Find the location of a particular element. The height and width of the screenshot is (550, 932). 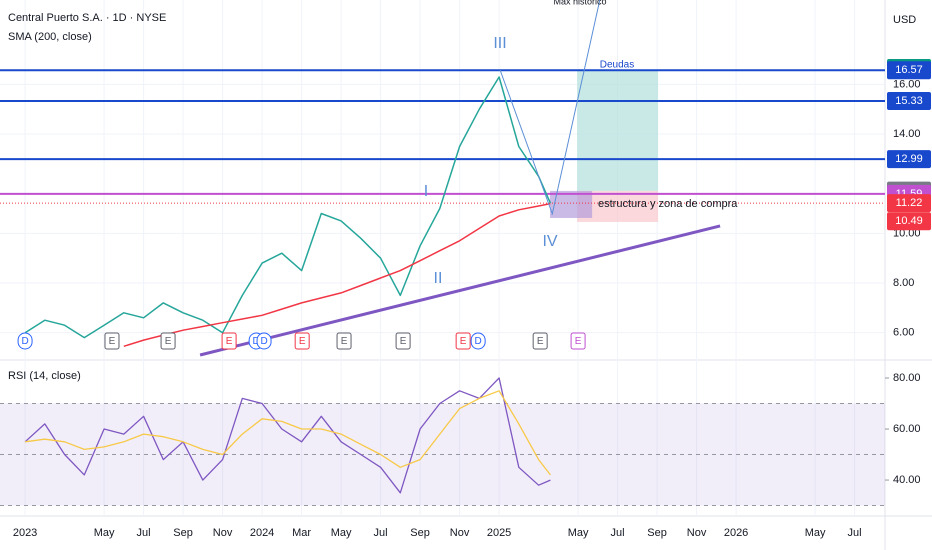

y-tick-label: 80.00 is located at coordinates (907, 378).